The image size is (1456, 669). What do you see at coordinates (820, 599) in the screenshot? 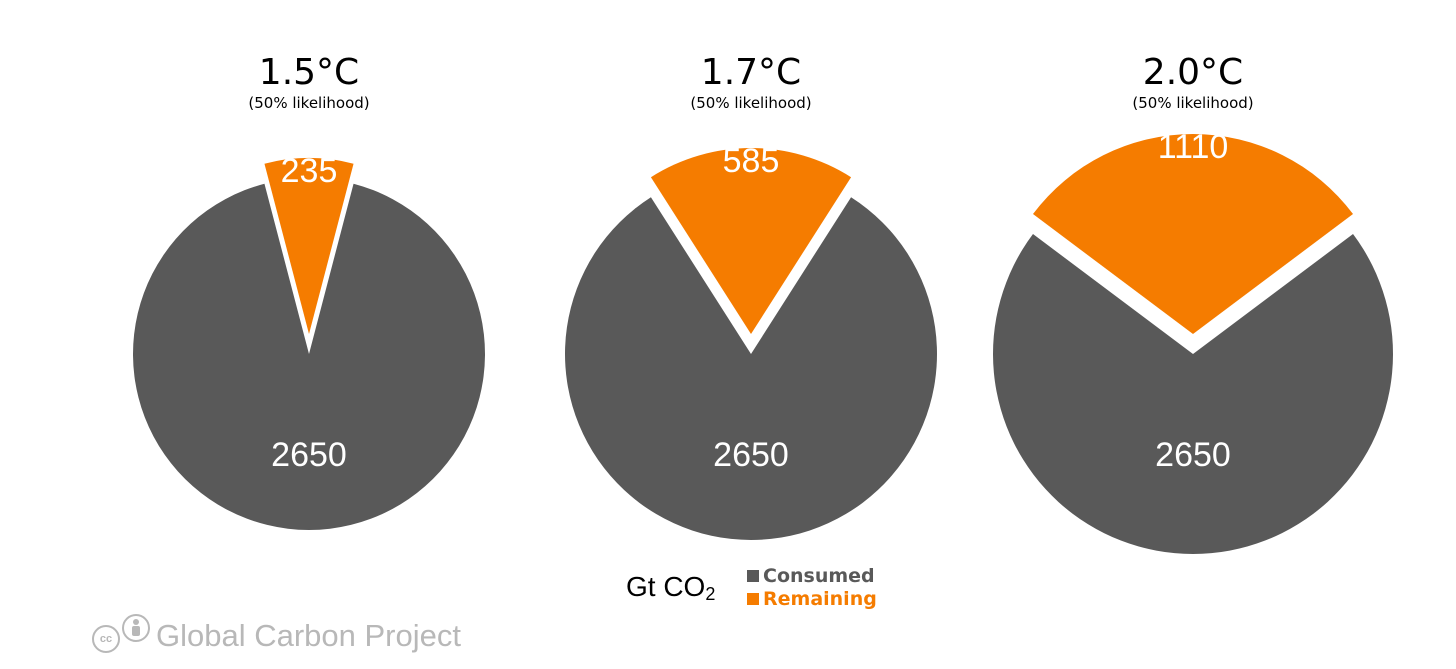
I see `legend-label-remaining: Remaining` at bounding box center [820, 599].